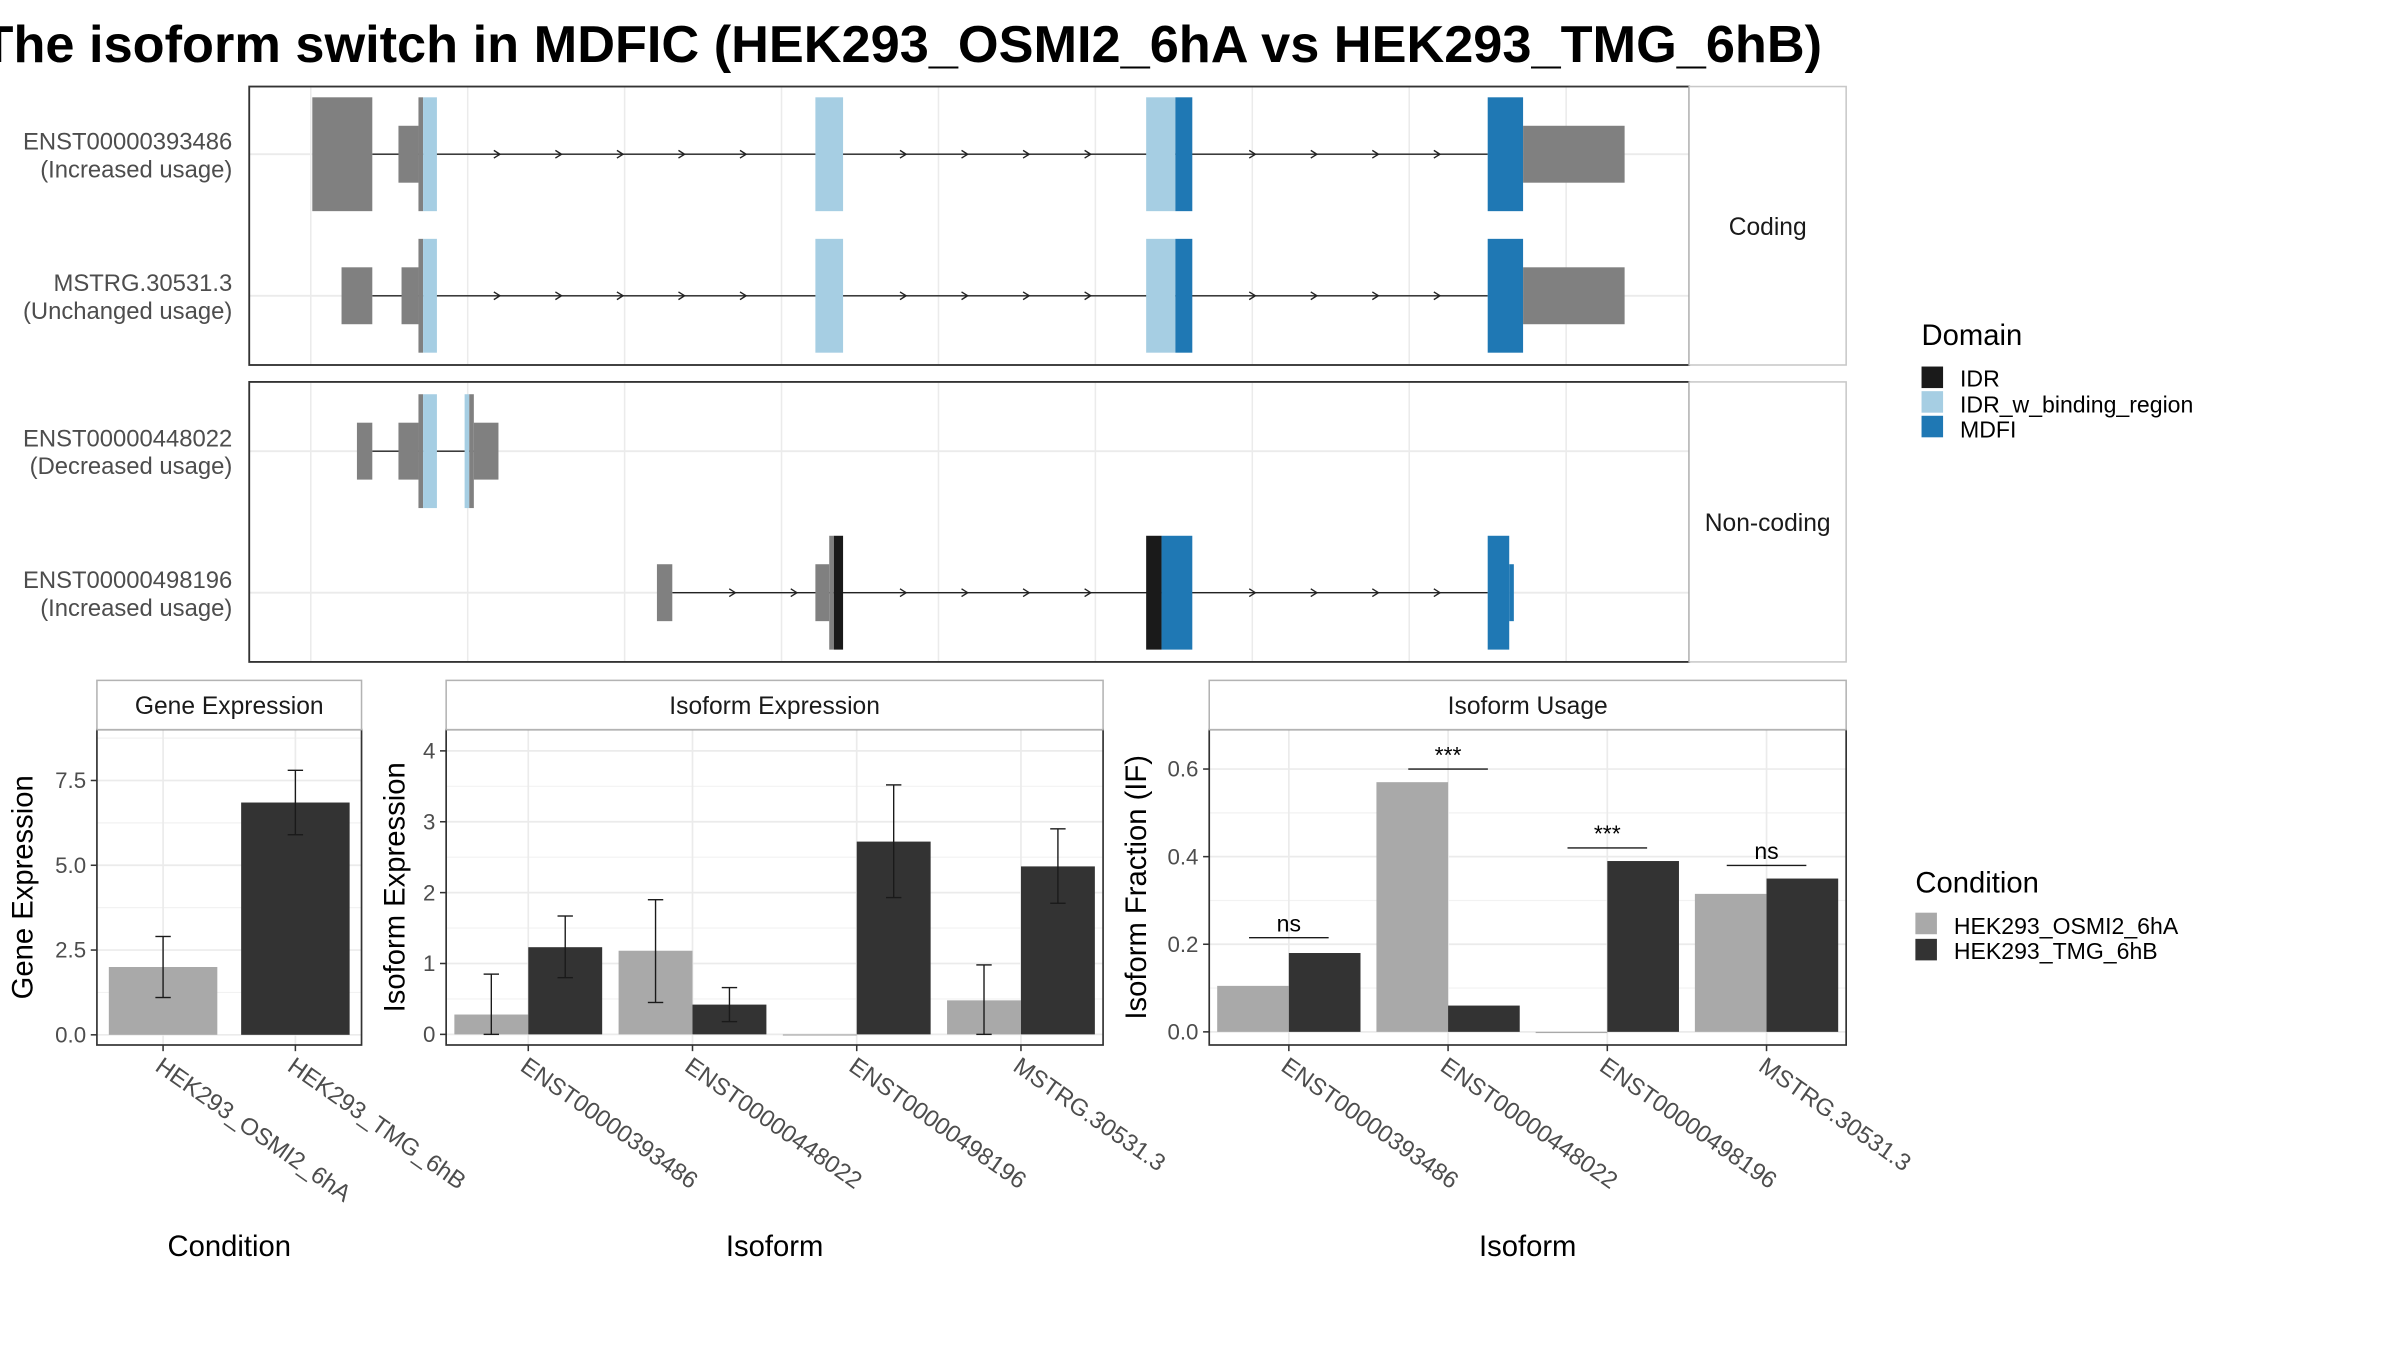  Describe the element at coordinates (838, 592) in the screenshot. I see `exon-domain-idr` at that location.